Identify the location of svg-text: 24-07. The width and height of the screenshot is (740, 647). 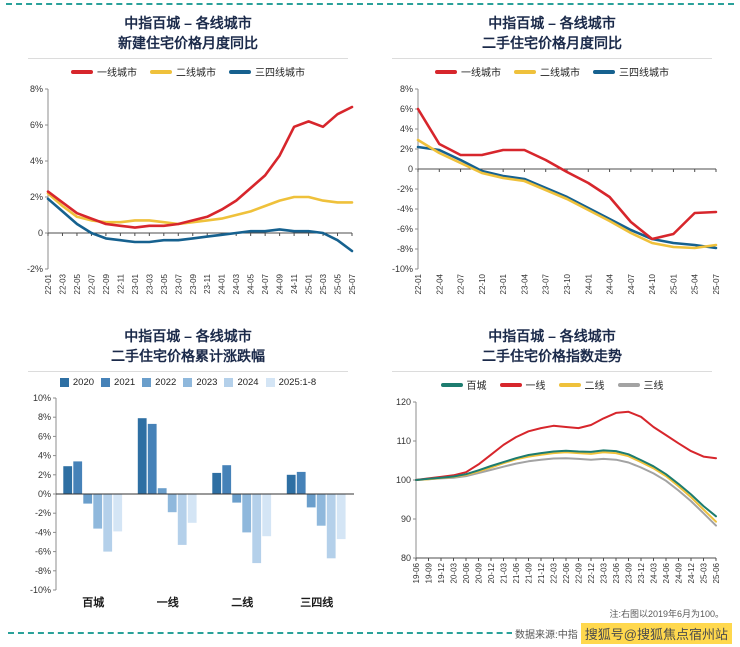
(631, 284).